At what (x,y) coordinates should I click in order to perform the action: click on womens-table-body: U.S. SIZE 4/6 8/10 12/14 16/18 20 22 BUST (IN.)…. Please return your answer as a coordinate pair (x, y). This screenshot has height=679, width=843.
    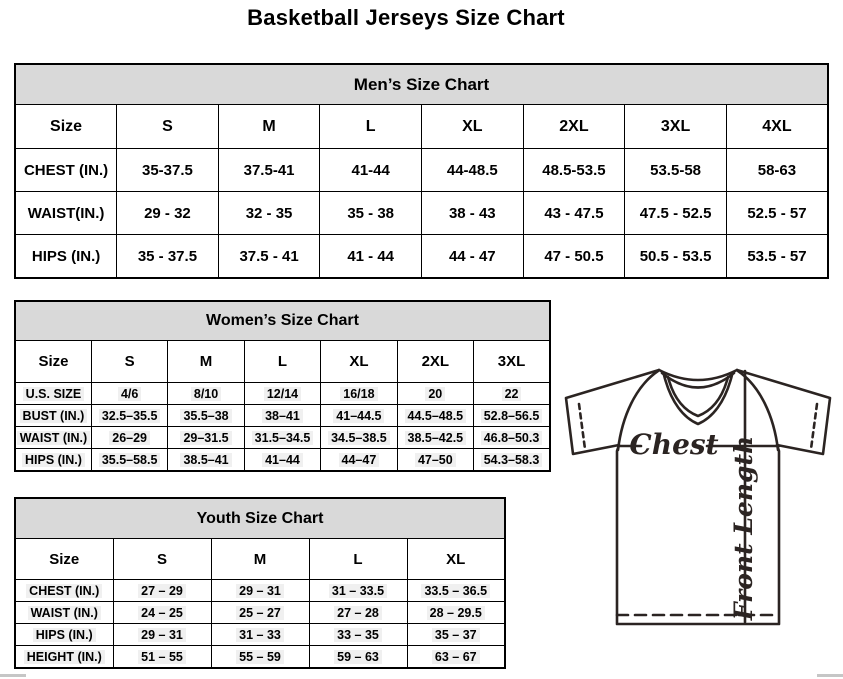
    Looking at the image, I should click on (282, 427).